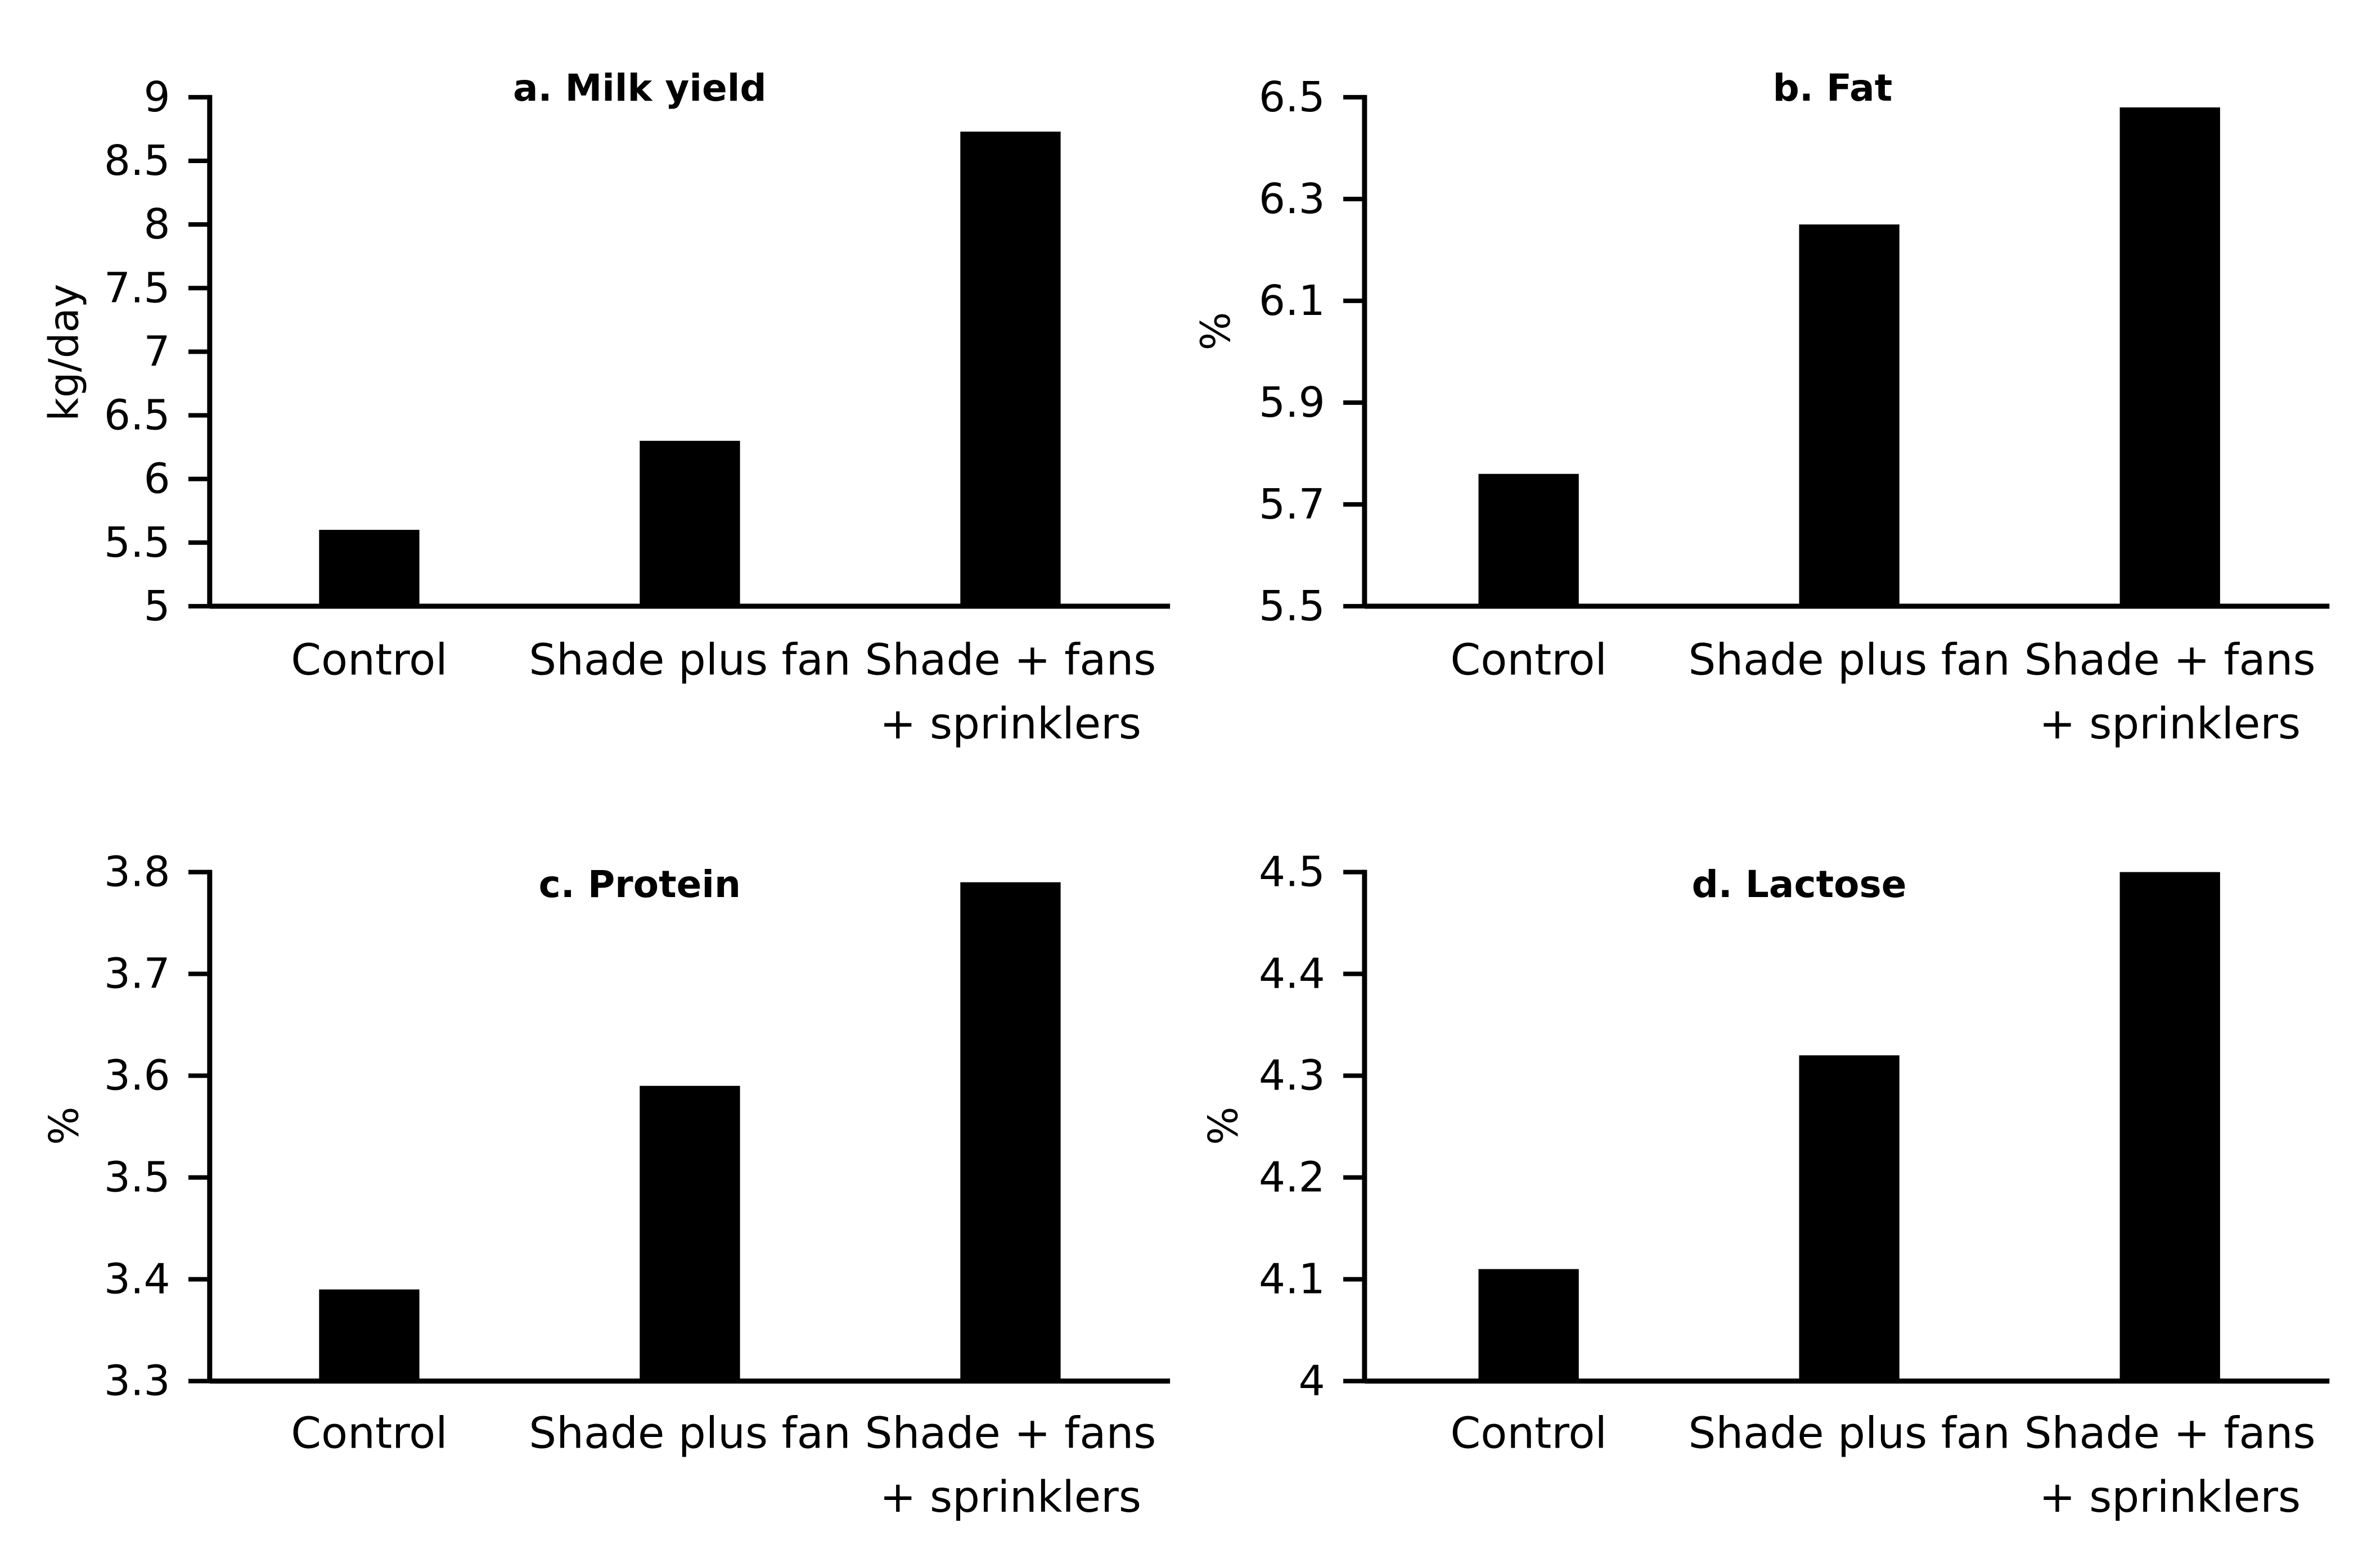 The width and height of the screenshot is (2372, 1568). I want to click on y-tick-label: 8, so click(157, 224).